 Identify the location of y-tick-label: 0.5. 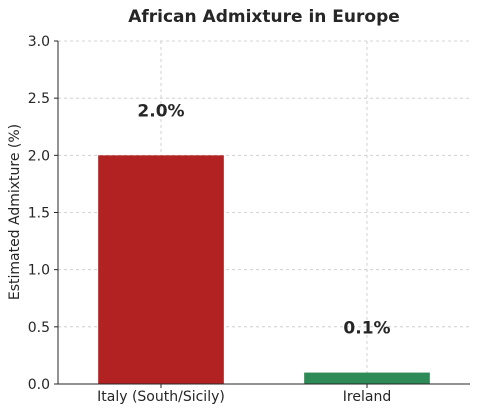
(39, 328).